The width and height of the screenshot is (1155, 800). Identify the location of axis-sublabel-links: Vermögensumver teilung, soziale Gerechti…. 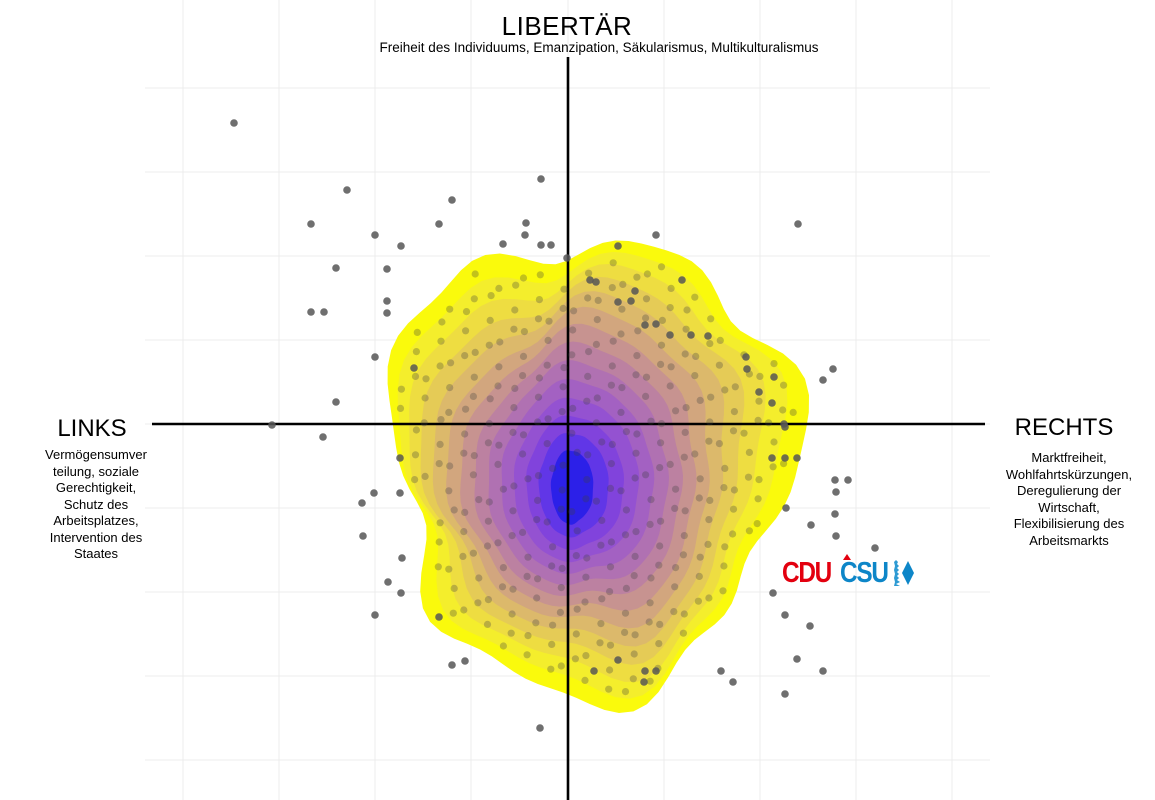
(96, 504).